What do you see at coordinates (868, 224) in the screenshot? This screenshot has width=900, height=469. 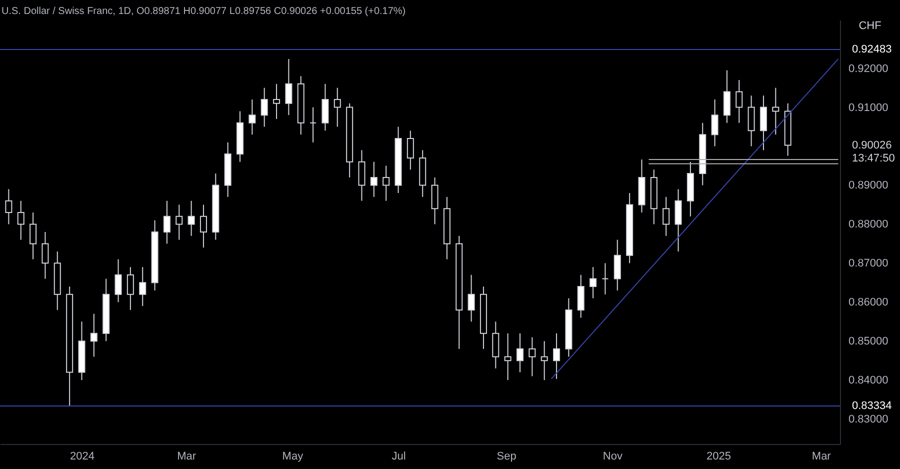 I see `y-tick-label: 0.88000` at bounding box center [868, 224].